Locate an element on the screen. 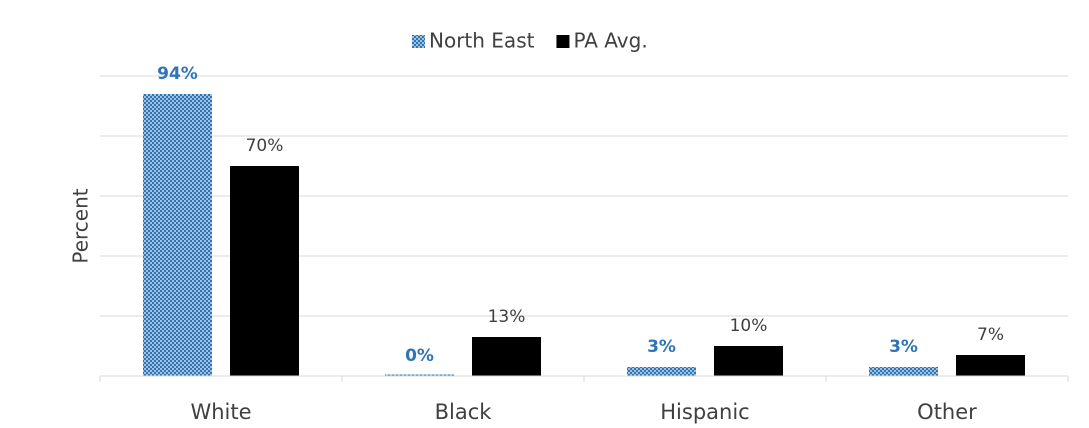 The width and height of the screenshot is (1089, 428). x-tick-label: White is located at coordinates (220, 412).